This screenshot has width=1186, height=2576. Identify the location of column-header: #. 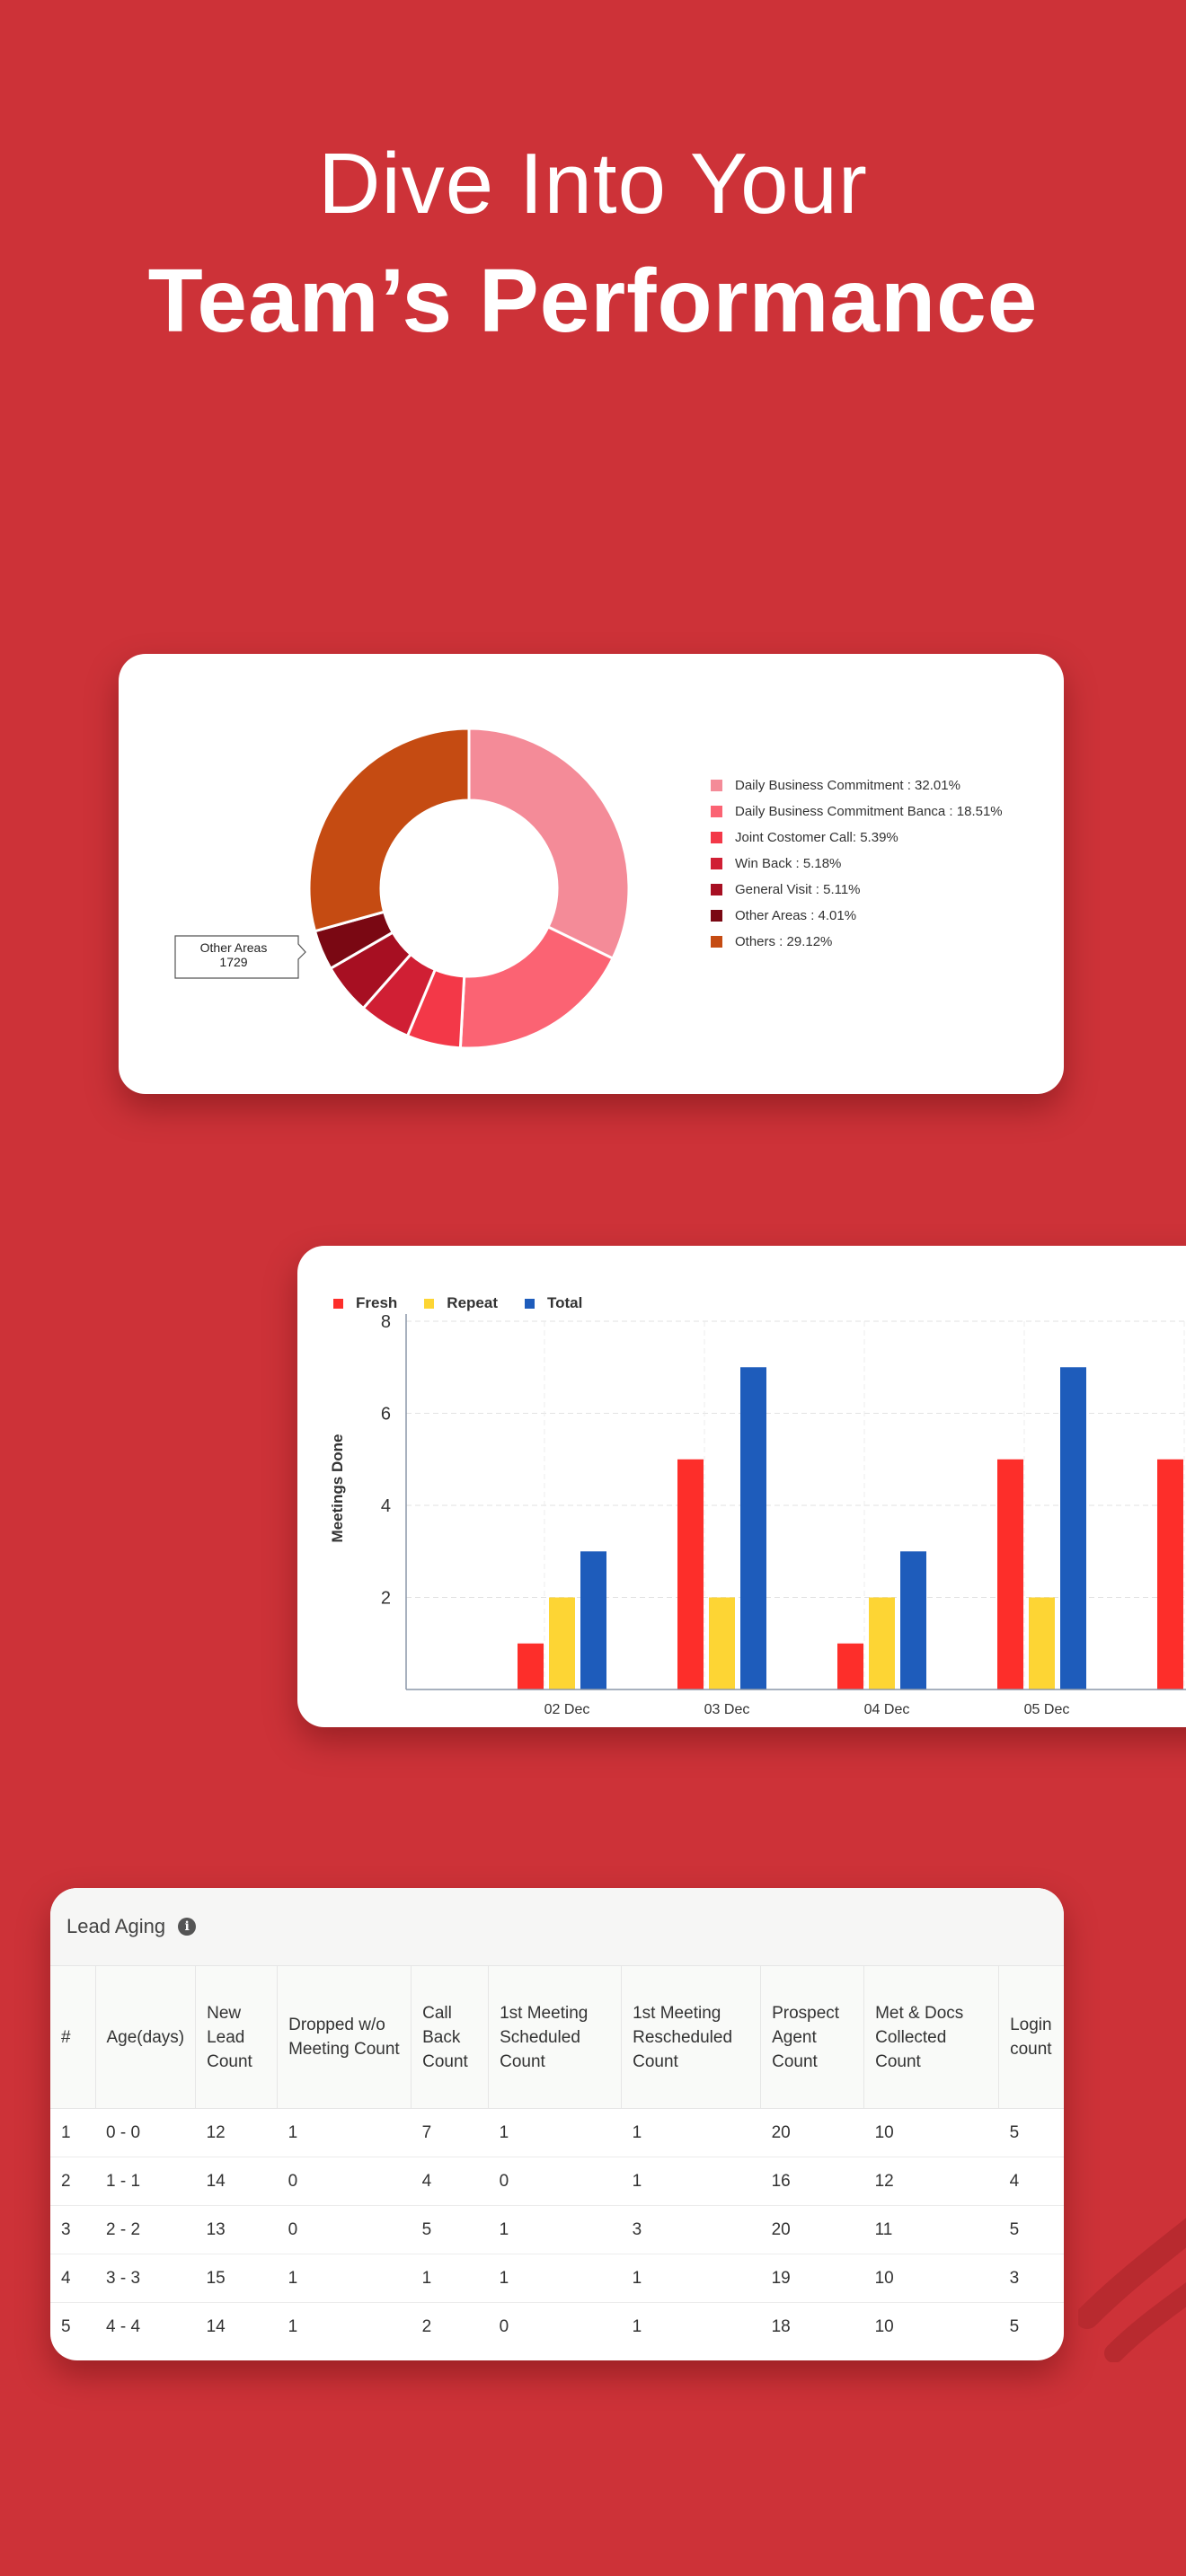
(73, 2037).